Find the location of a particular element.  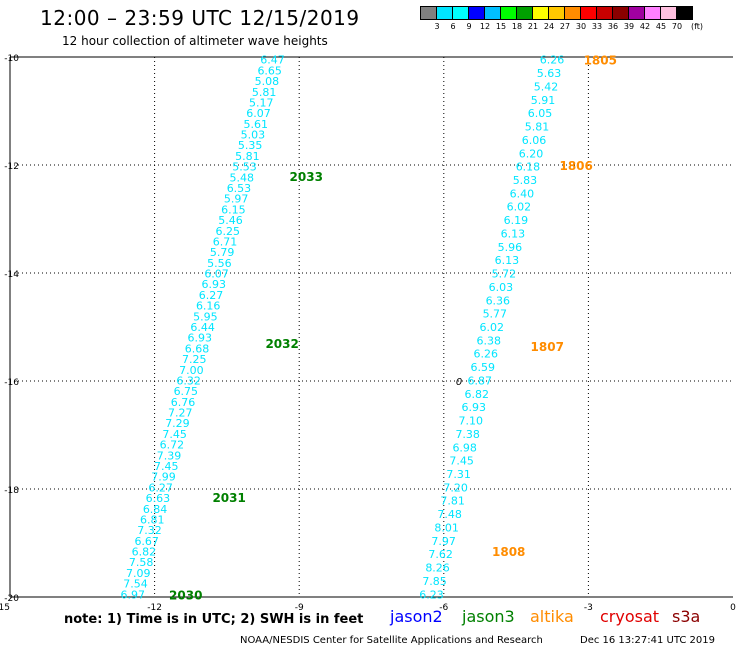

legend-altika: altika is located at coordinates (552, 616).